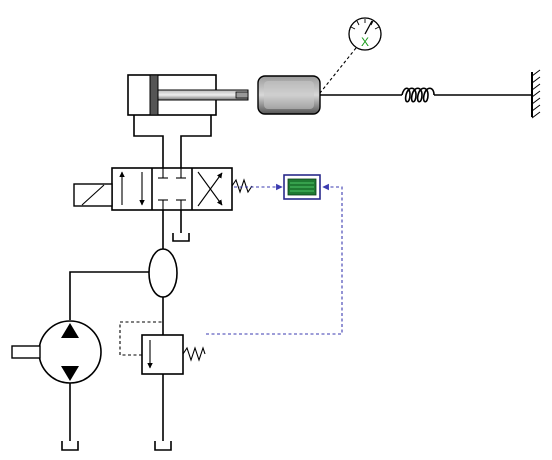  Describe the element at coordinates (70, 417) in the screenshot. I see `pump-tank` at that location.